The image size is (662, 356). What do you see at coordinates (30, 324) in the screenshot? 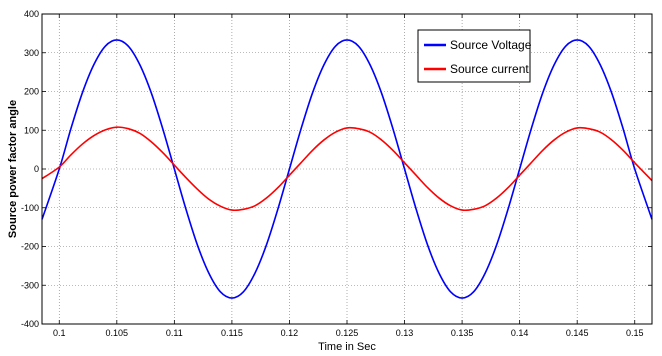
I see `y-tick-label: -400` at bounding box center [30, 324].